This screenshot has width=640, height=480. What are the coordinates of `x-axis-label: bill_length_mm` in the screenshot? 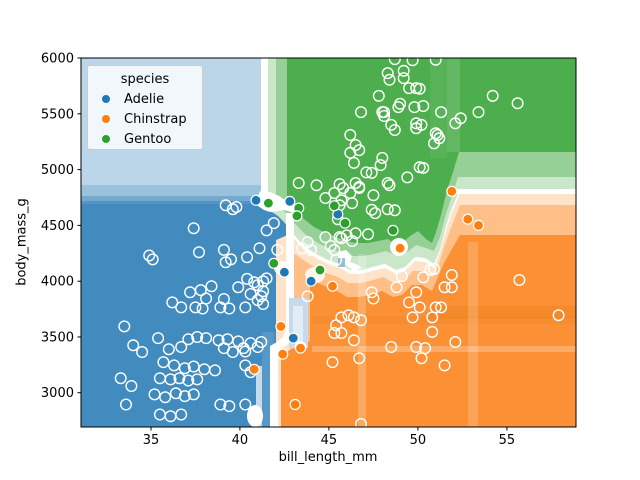 It's located at (328, 457).